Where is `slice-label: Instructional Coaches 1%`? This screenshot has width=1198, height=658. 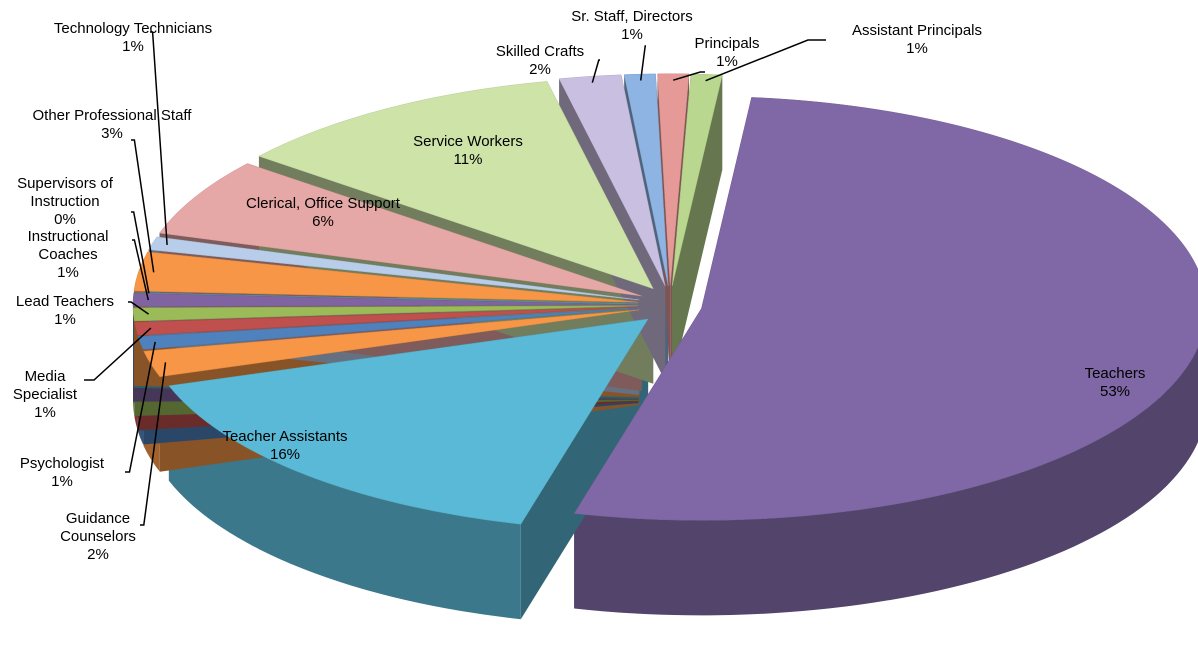
slice-label: Instructional Coaches 1% is located at coordinates (68, 255).